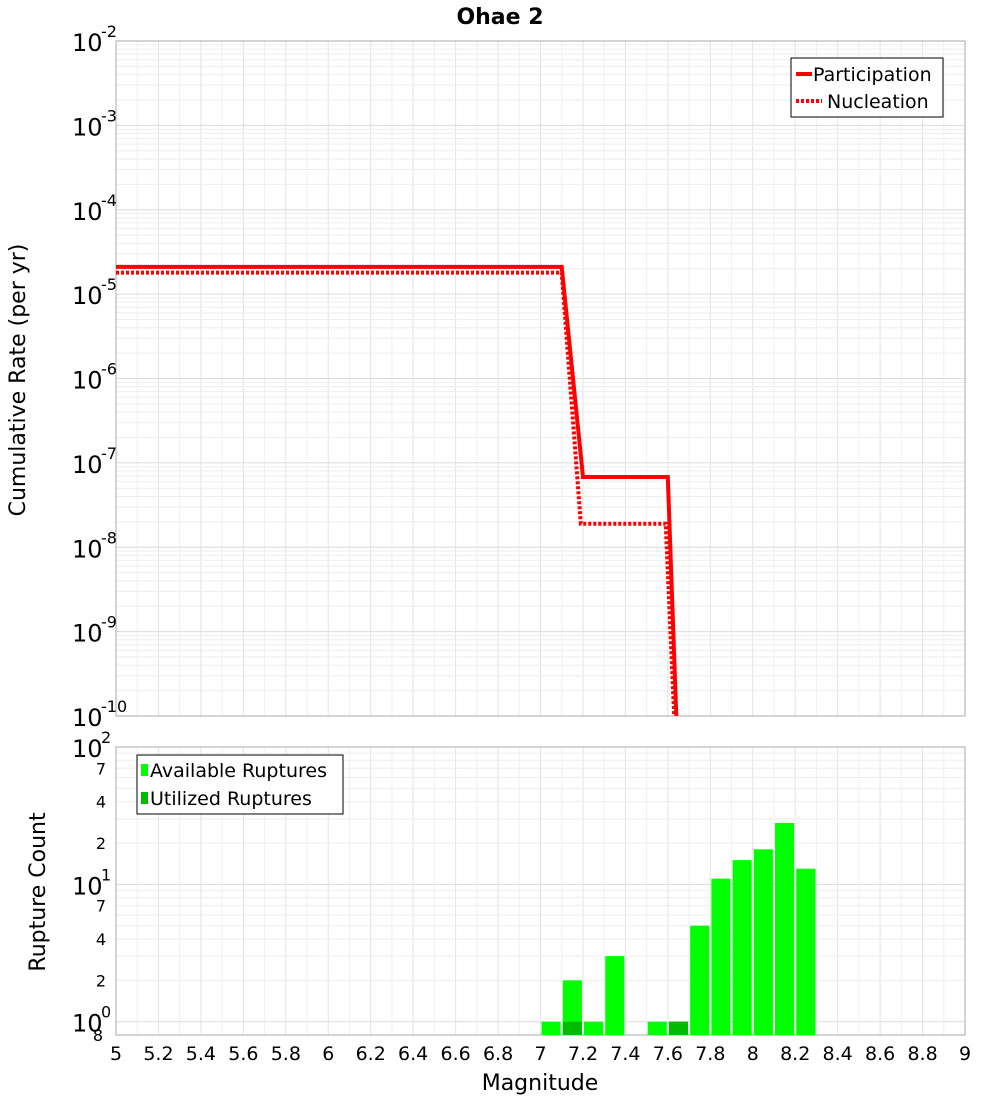 This screenshot has height=1100, width=1000. Describe the element at coordinates (540, 1083) in the screenshot. I see `x-axis-title: Magnitude` at that location.